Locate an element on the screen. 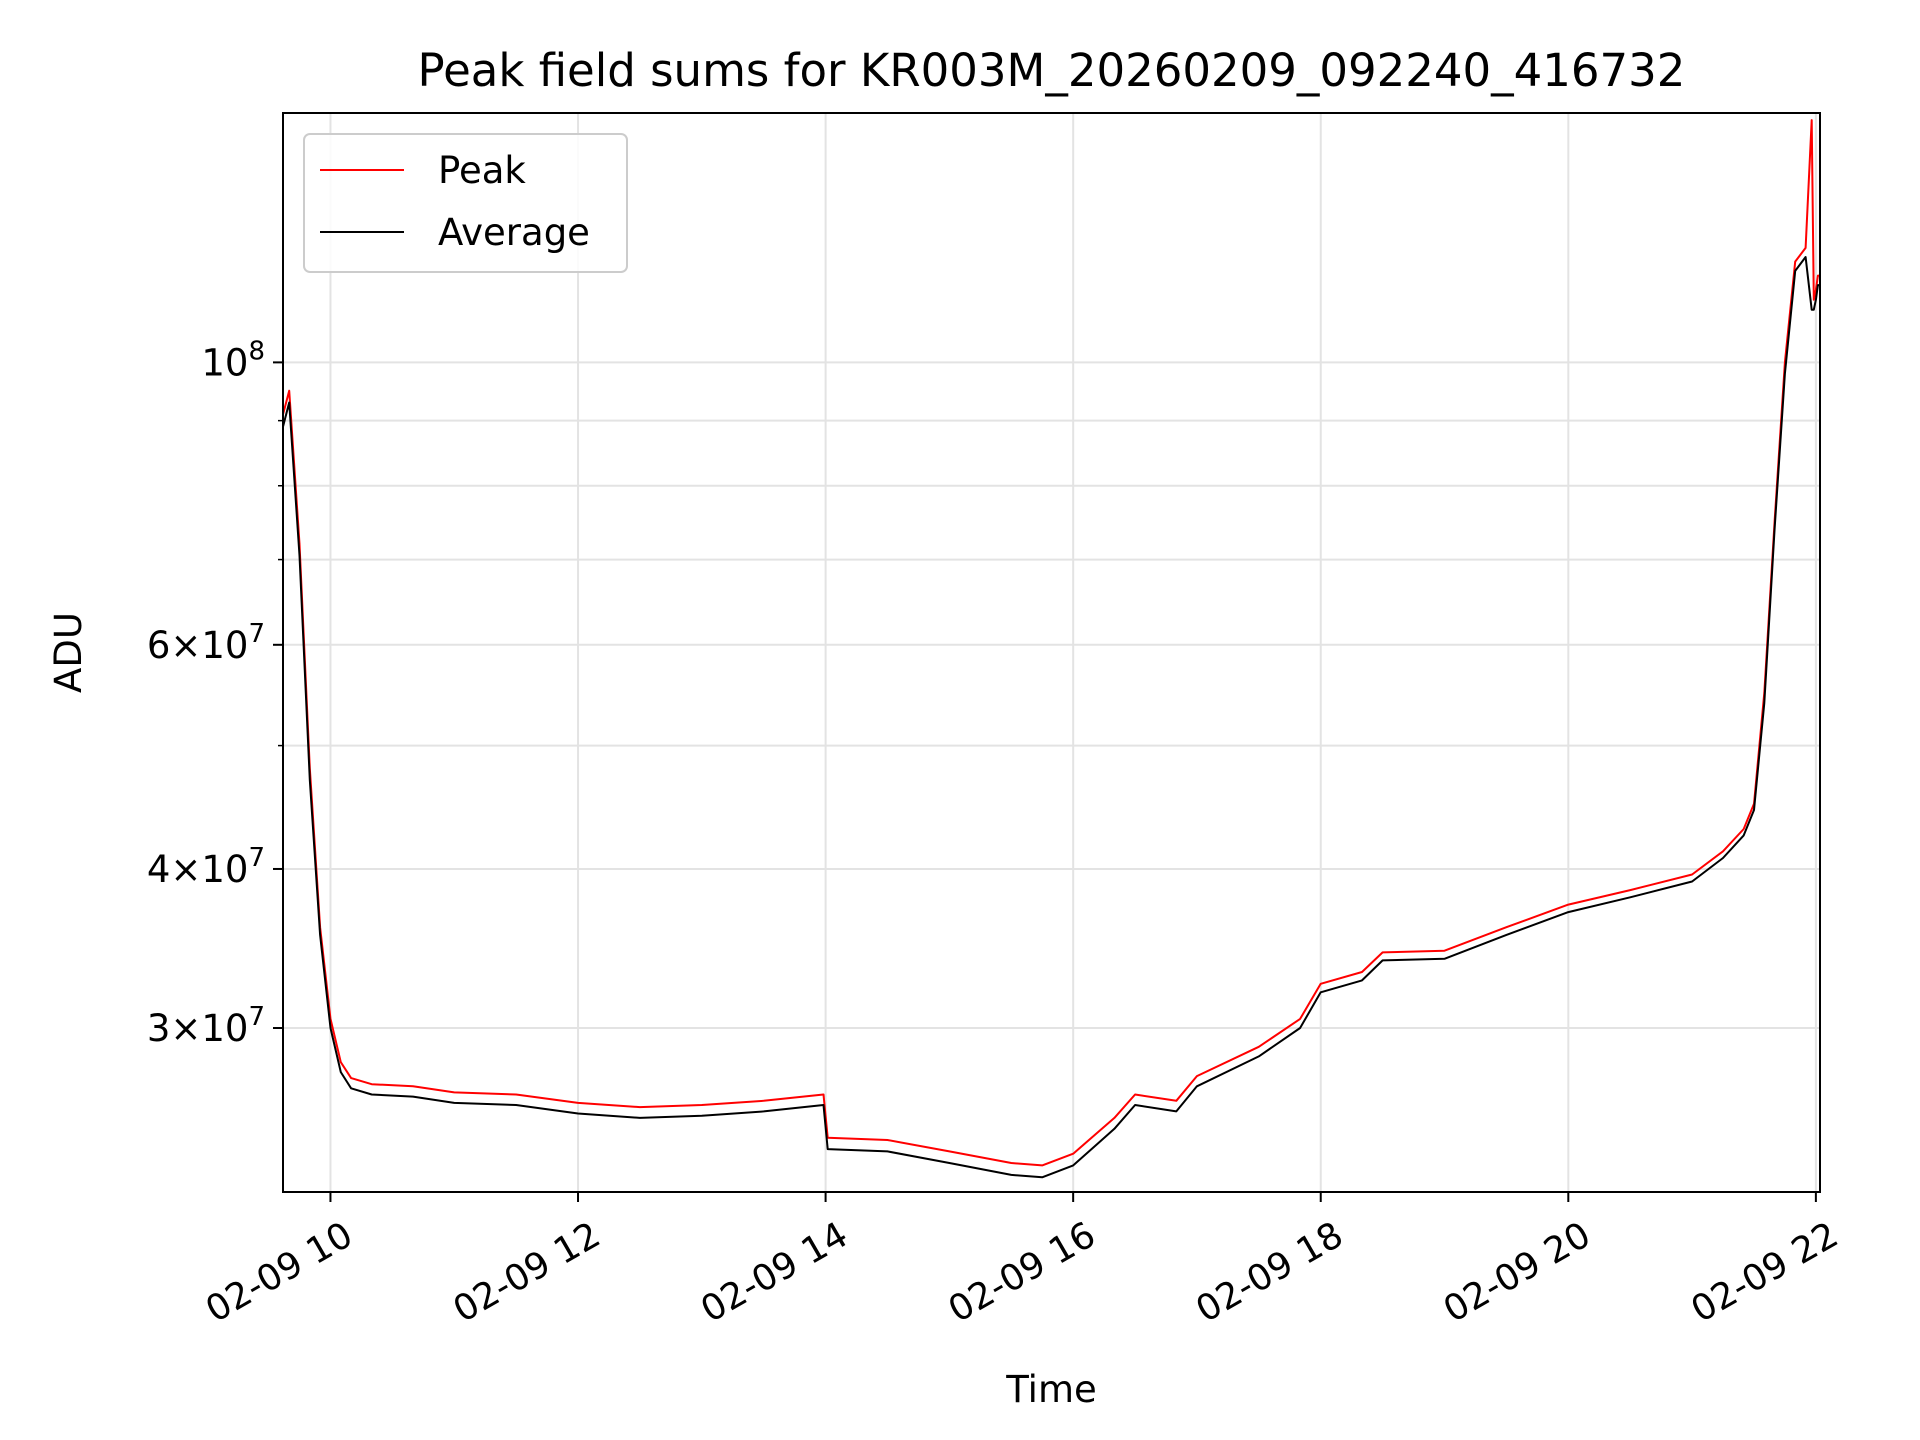 This screenshot has width=1920, height=1440. legend-label-average: Average is located at coordinates (514, 232).